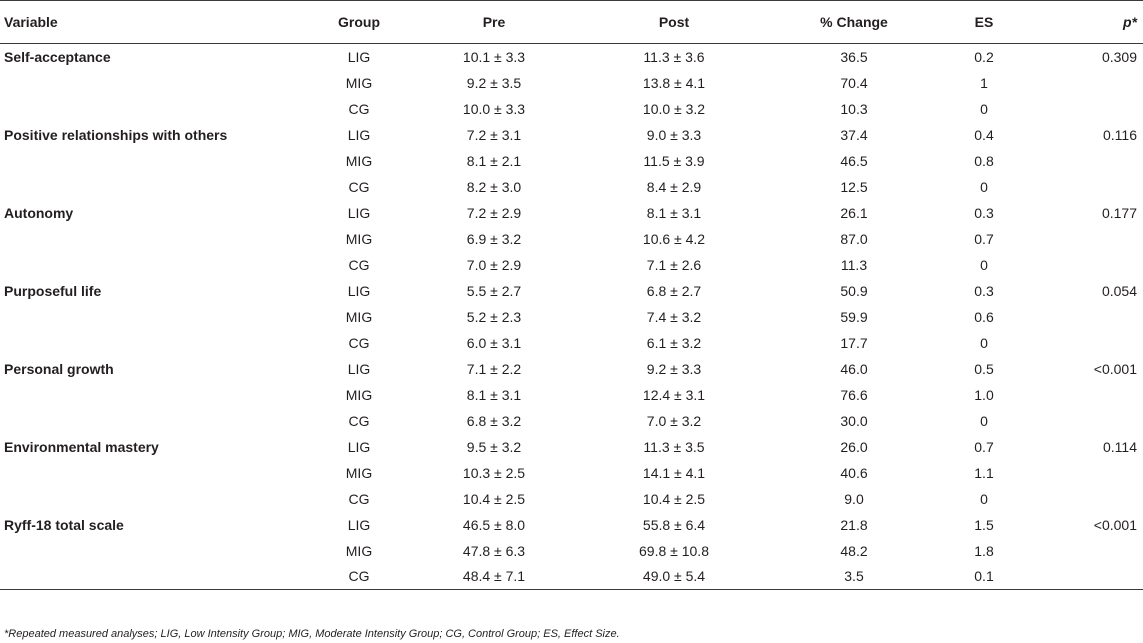 This screenshot has width=1143, height=643. What do you see at coordinates (854, 238) in the screenshot?
I see `cell-change: 87.0` at bounding box center [854, 238].